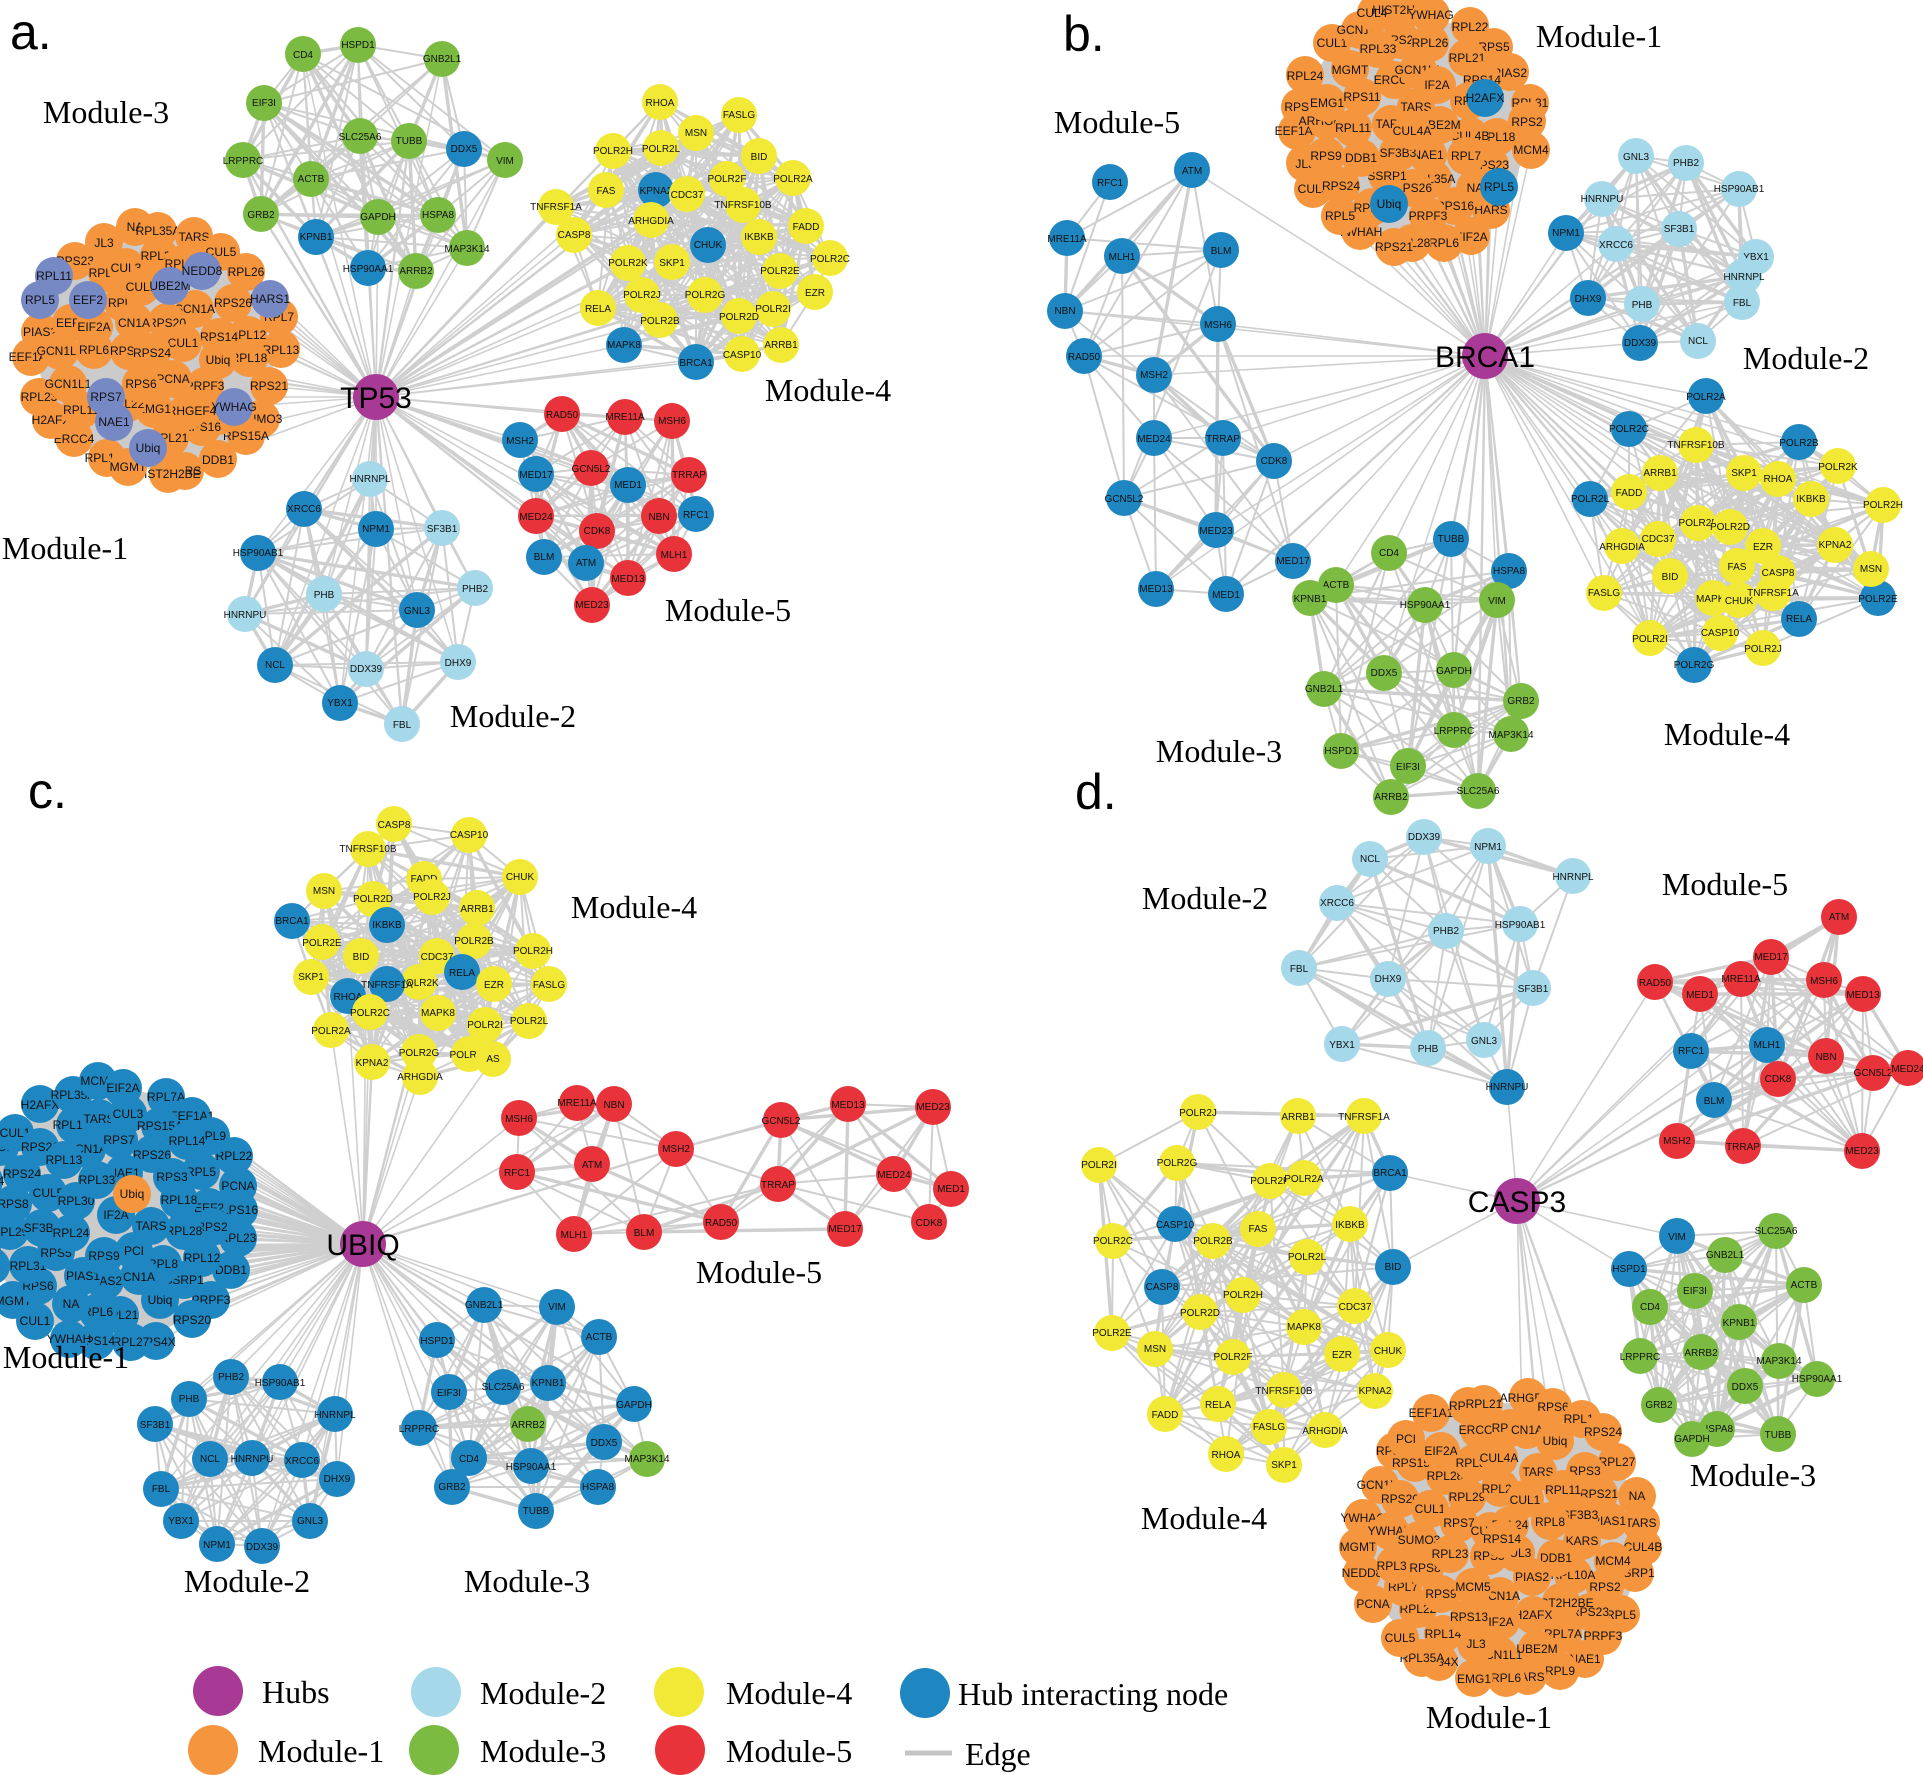 This screenshot has height=1775, width=1923. What do you see at coordinates (1695, 1291) in the screenshot?
I see `svg-text: EIF3I` at bounding box center [1695, 1291].